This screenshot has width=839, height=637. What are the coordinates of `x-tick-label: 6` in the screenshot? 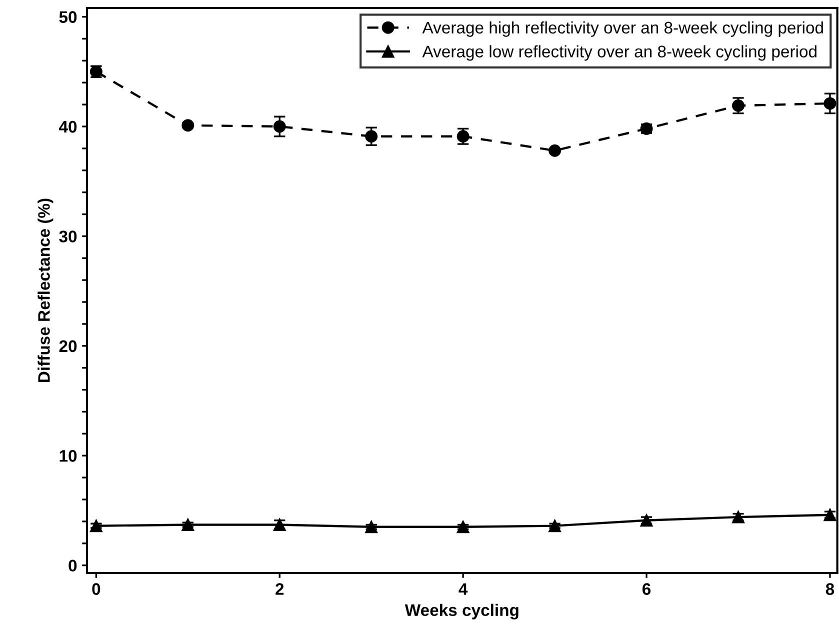 It's located at (646, 589).